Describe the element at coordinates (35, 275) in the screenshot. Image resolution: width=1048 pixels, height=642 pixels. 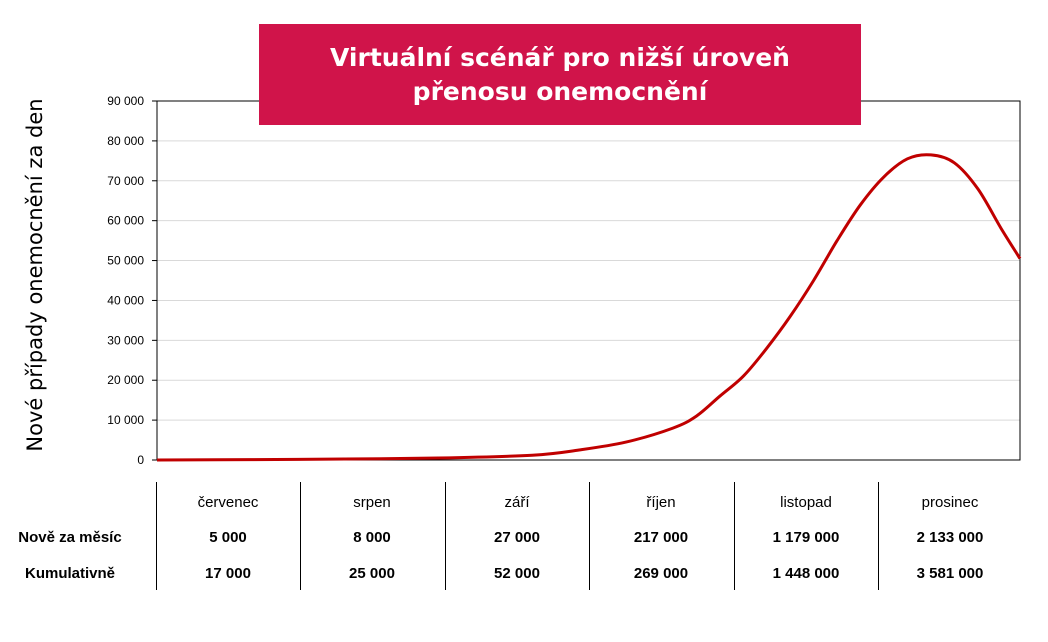
I see `y-axis-label: Nové případy onemocnění za den` at that location.